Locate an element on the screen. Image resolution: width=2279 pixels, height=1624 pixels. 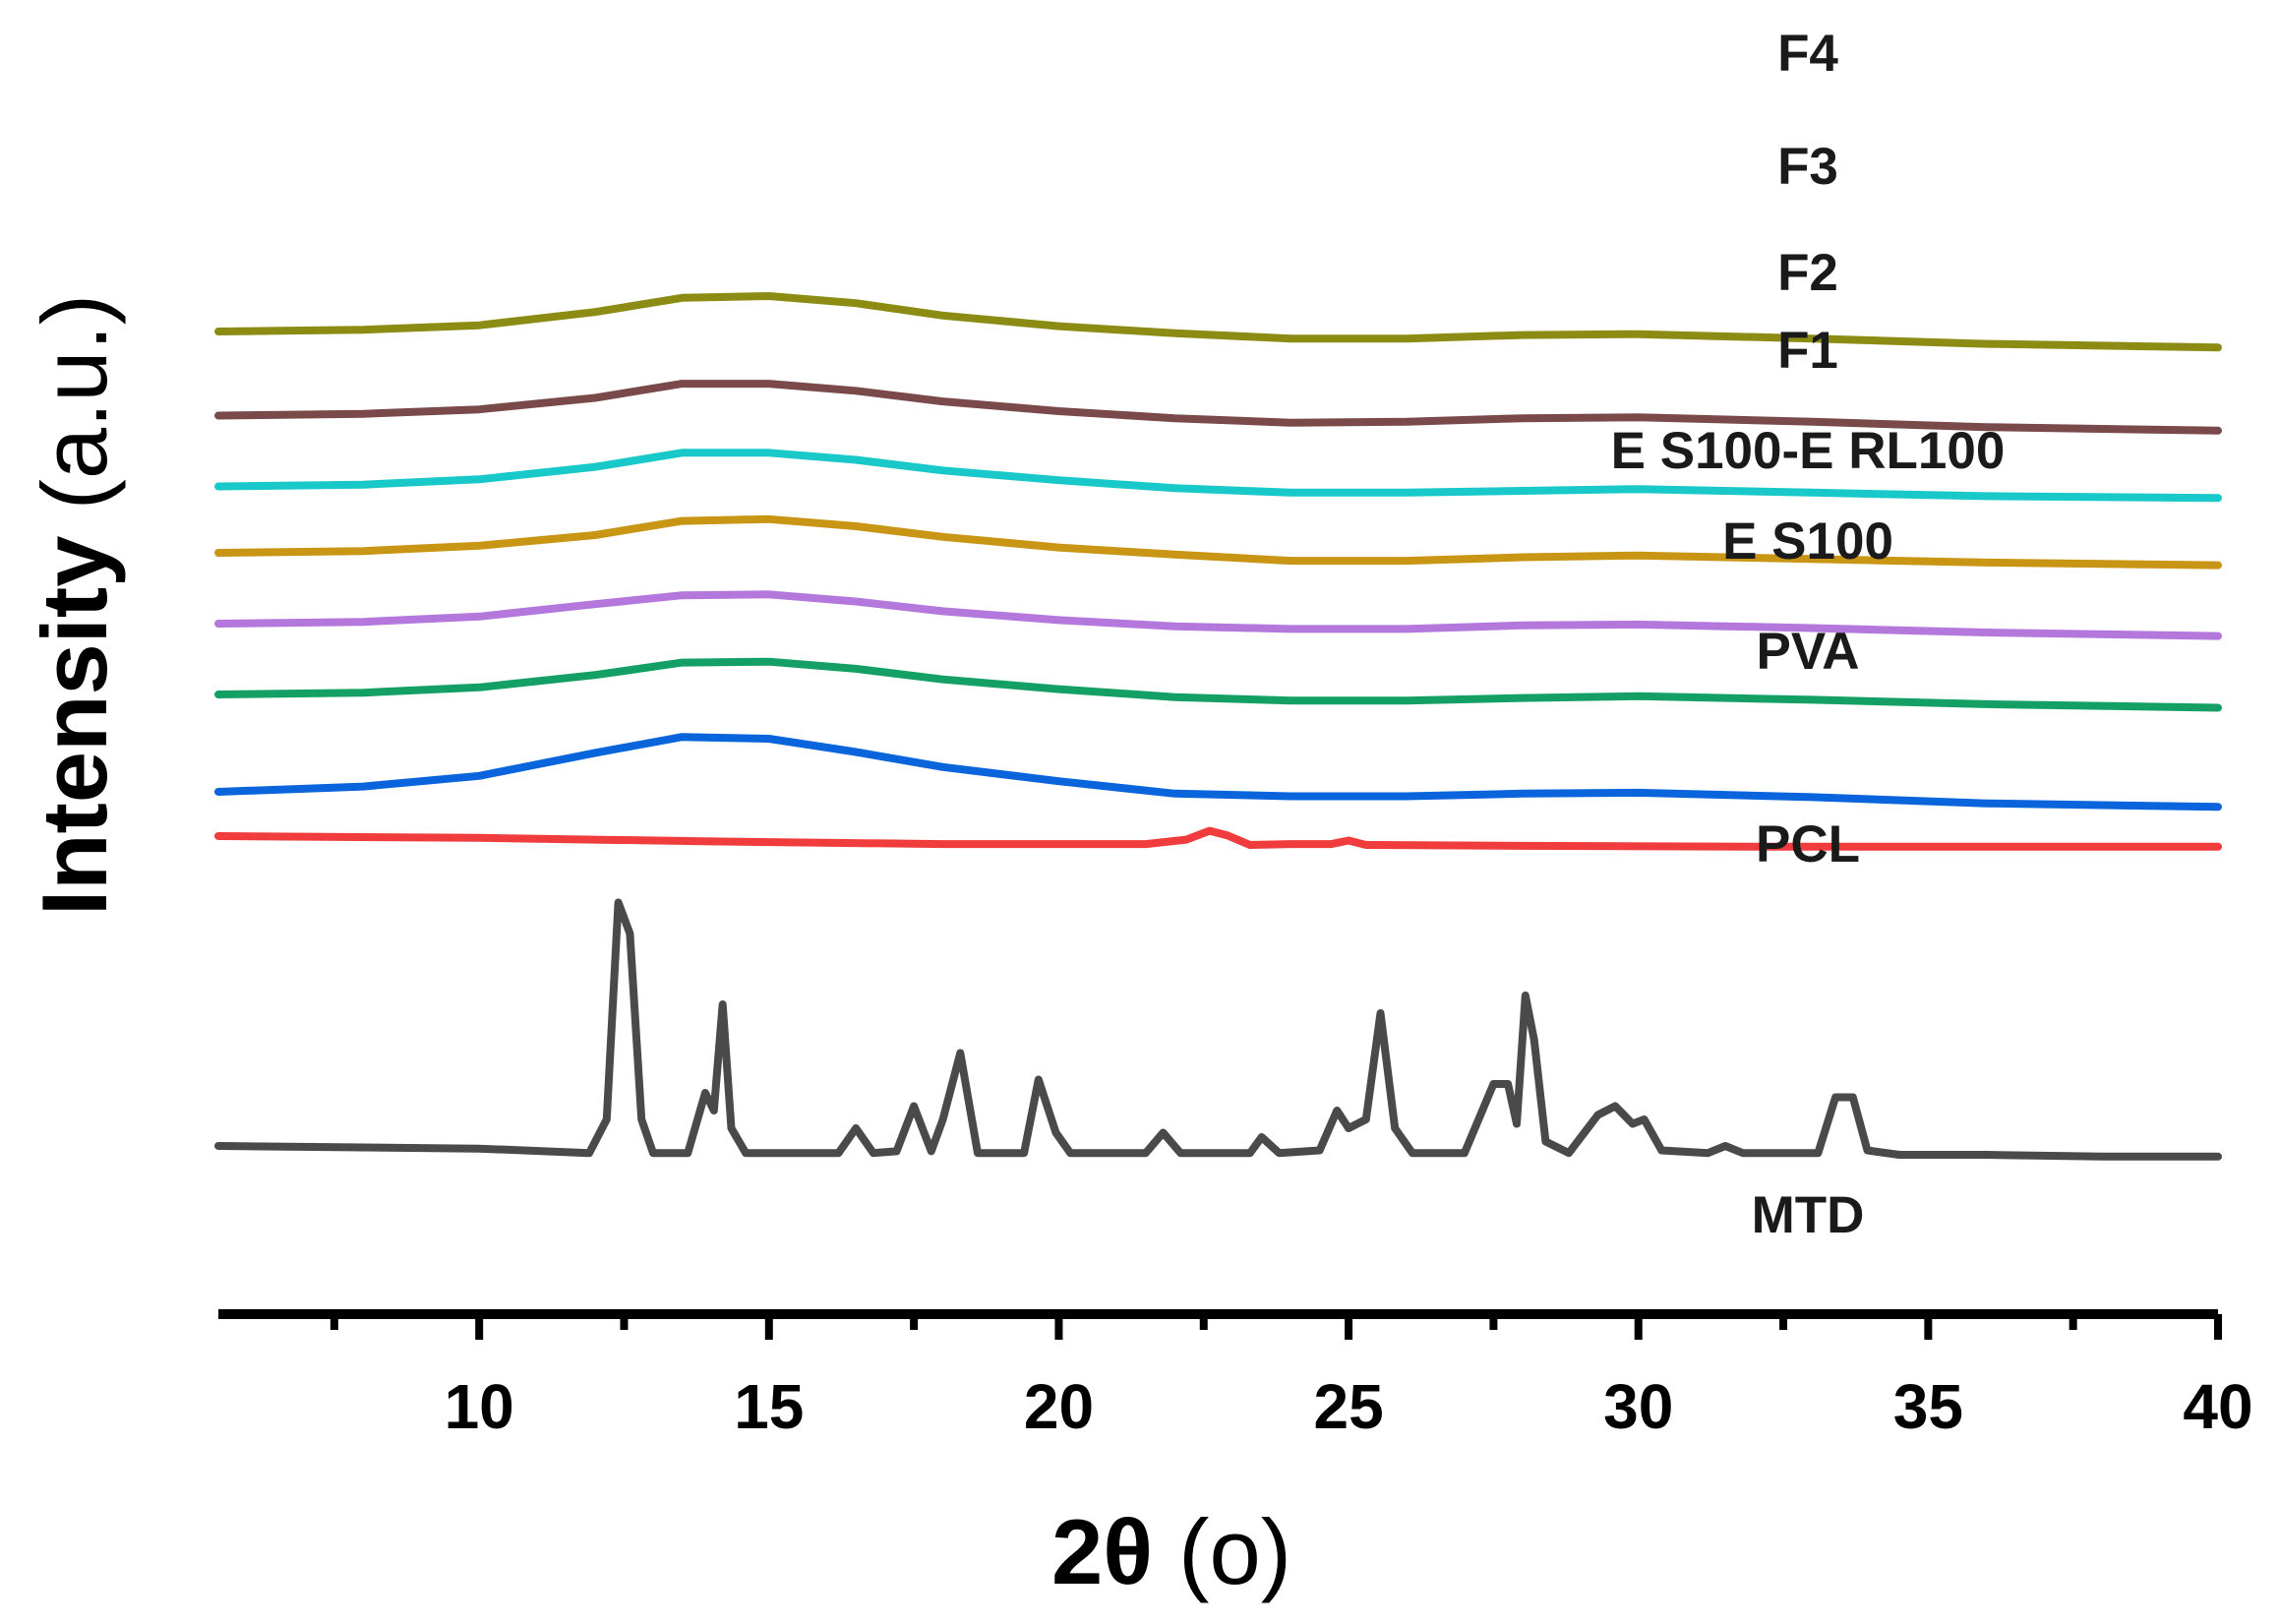
y-axis-title-text: Intensity is located at coordinates (74, 726).